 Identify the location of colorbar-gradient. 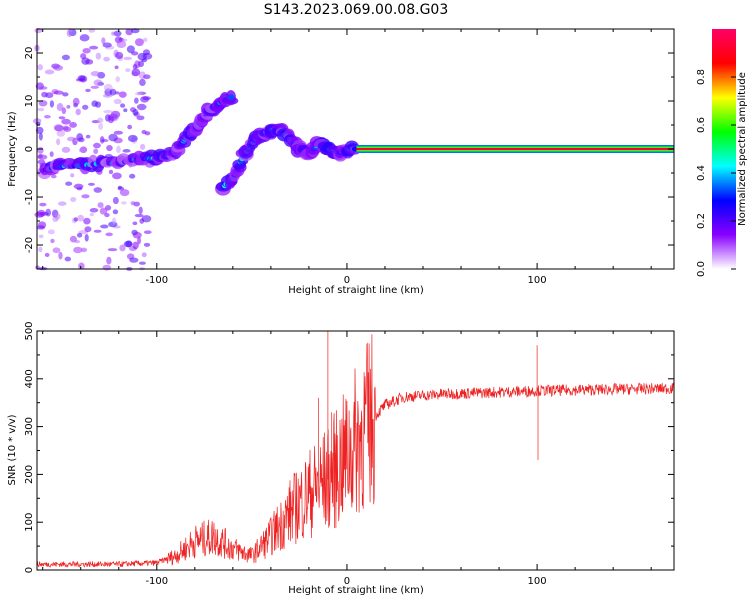
(724, 149).